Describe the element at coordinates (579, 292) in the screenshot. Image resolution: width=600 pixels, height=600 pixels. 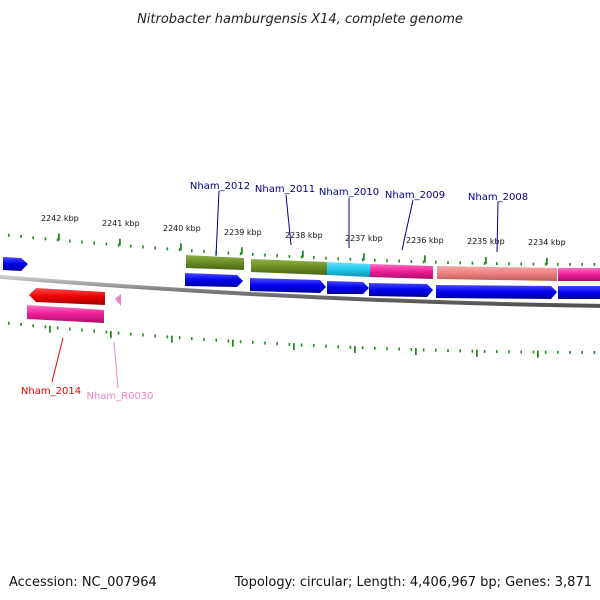
I see `cds-arrow-right-edge` at that location.